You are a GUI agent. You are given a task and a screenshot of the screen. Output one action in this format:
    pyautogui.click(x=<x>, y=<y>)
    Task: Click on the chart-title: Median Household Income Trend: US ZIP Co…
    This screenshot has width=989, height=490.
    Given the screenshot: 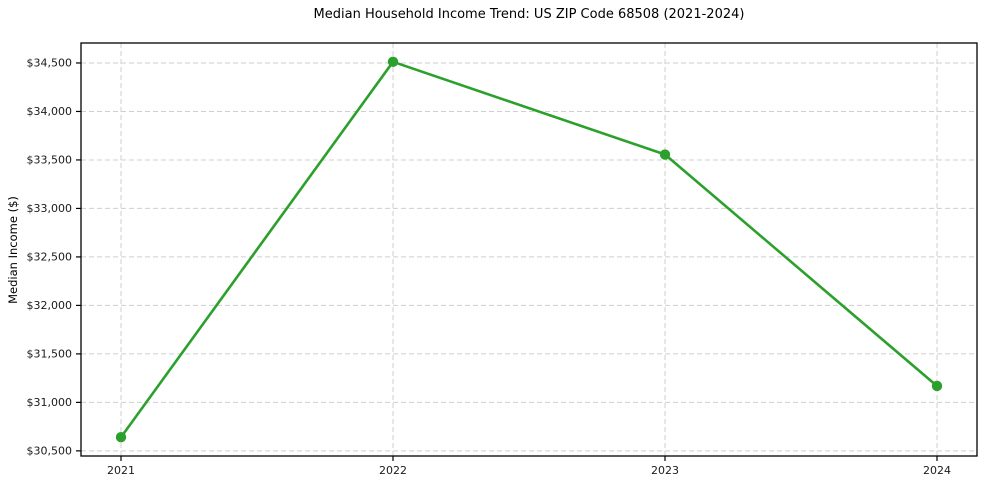 What is the action you would take?
    pyautogui.click(x=529, y=14)
    